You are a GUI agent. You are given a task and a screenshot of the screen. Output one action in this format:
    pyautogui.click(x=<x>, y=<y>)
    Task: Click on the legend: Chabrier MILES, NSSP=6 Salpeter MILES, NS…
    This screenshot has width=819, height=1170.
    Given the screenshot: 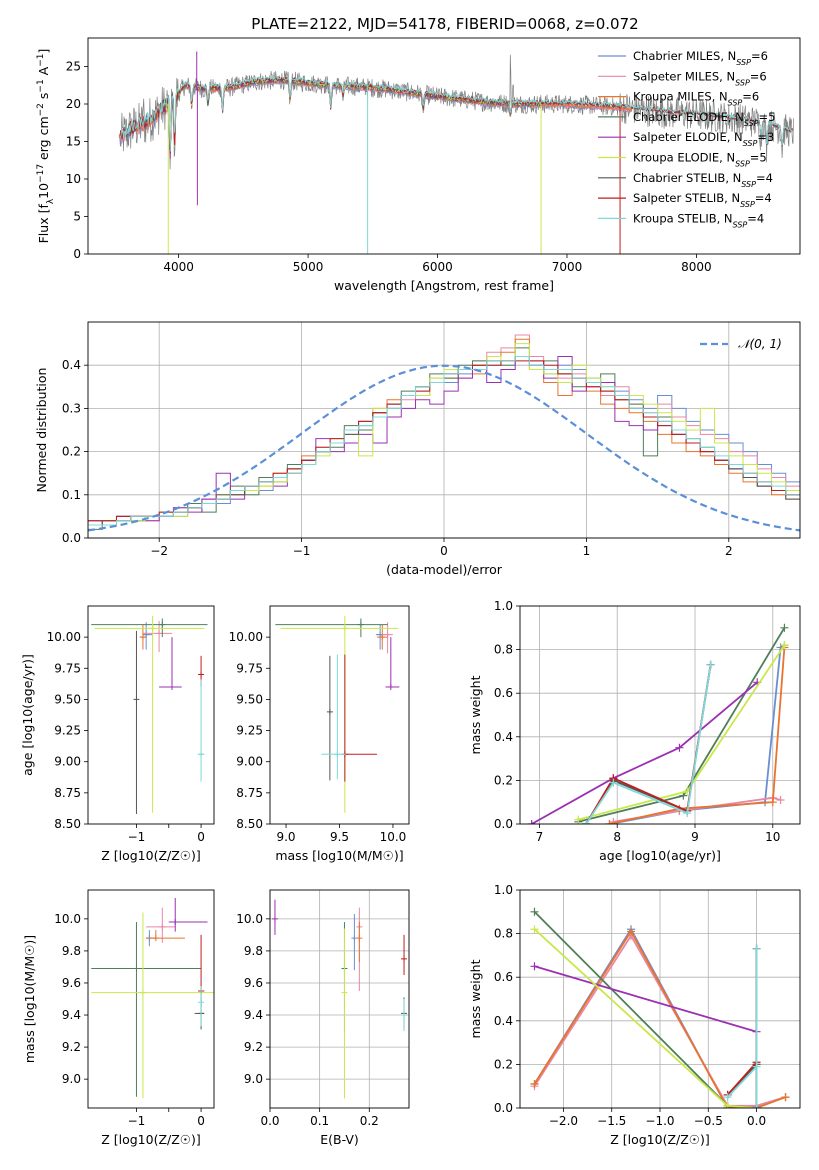 What is the action you would take?
    pyautogui.click(x=686, y=139)
    